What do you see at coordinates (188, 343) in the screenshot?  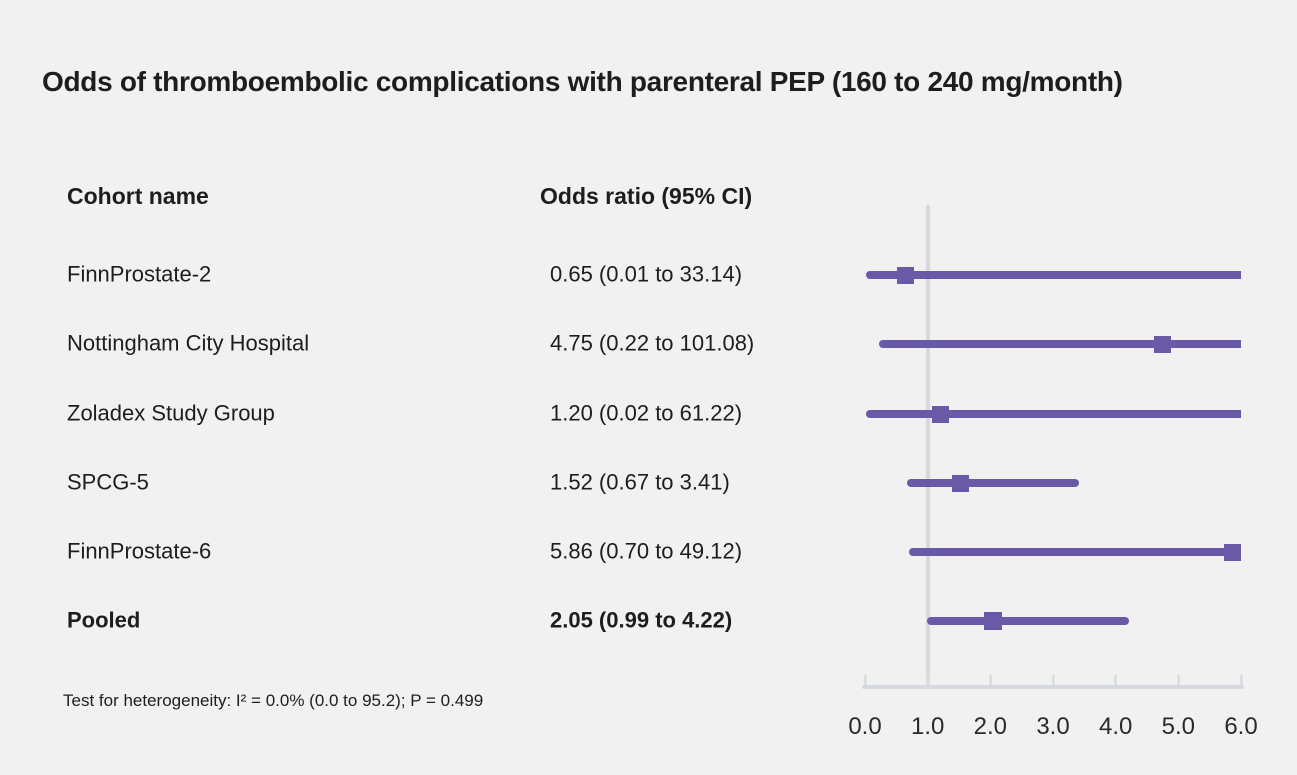 I see `cohort-name: Nottingham City Hospital` at bounding box center [188, 343].